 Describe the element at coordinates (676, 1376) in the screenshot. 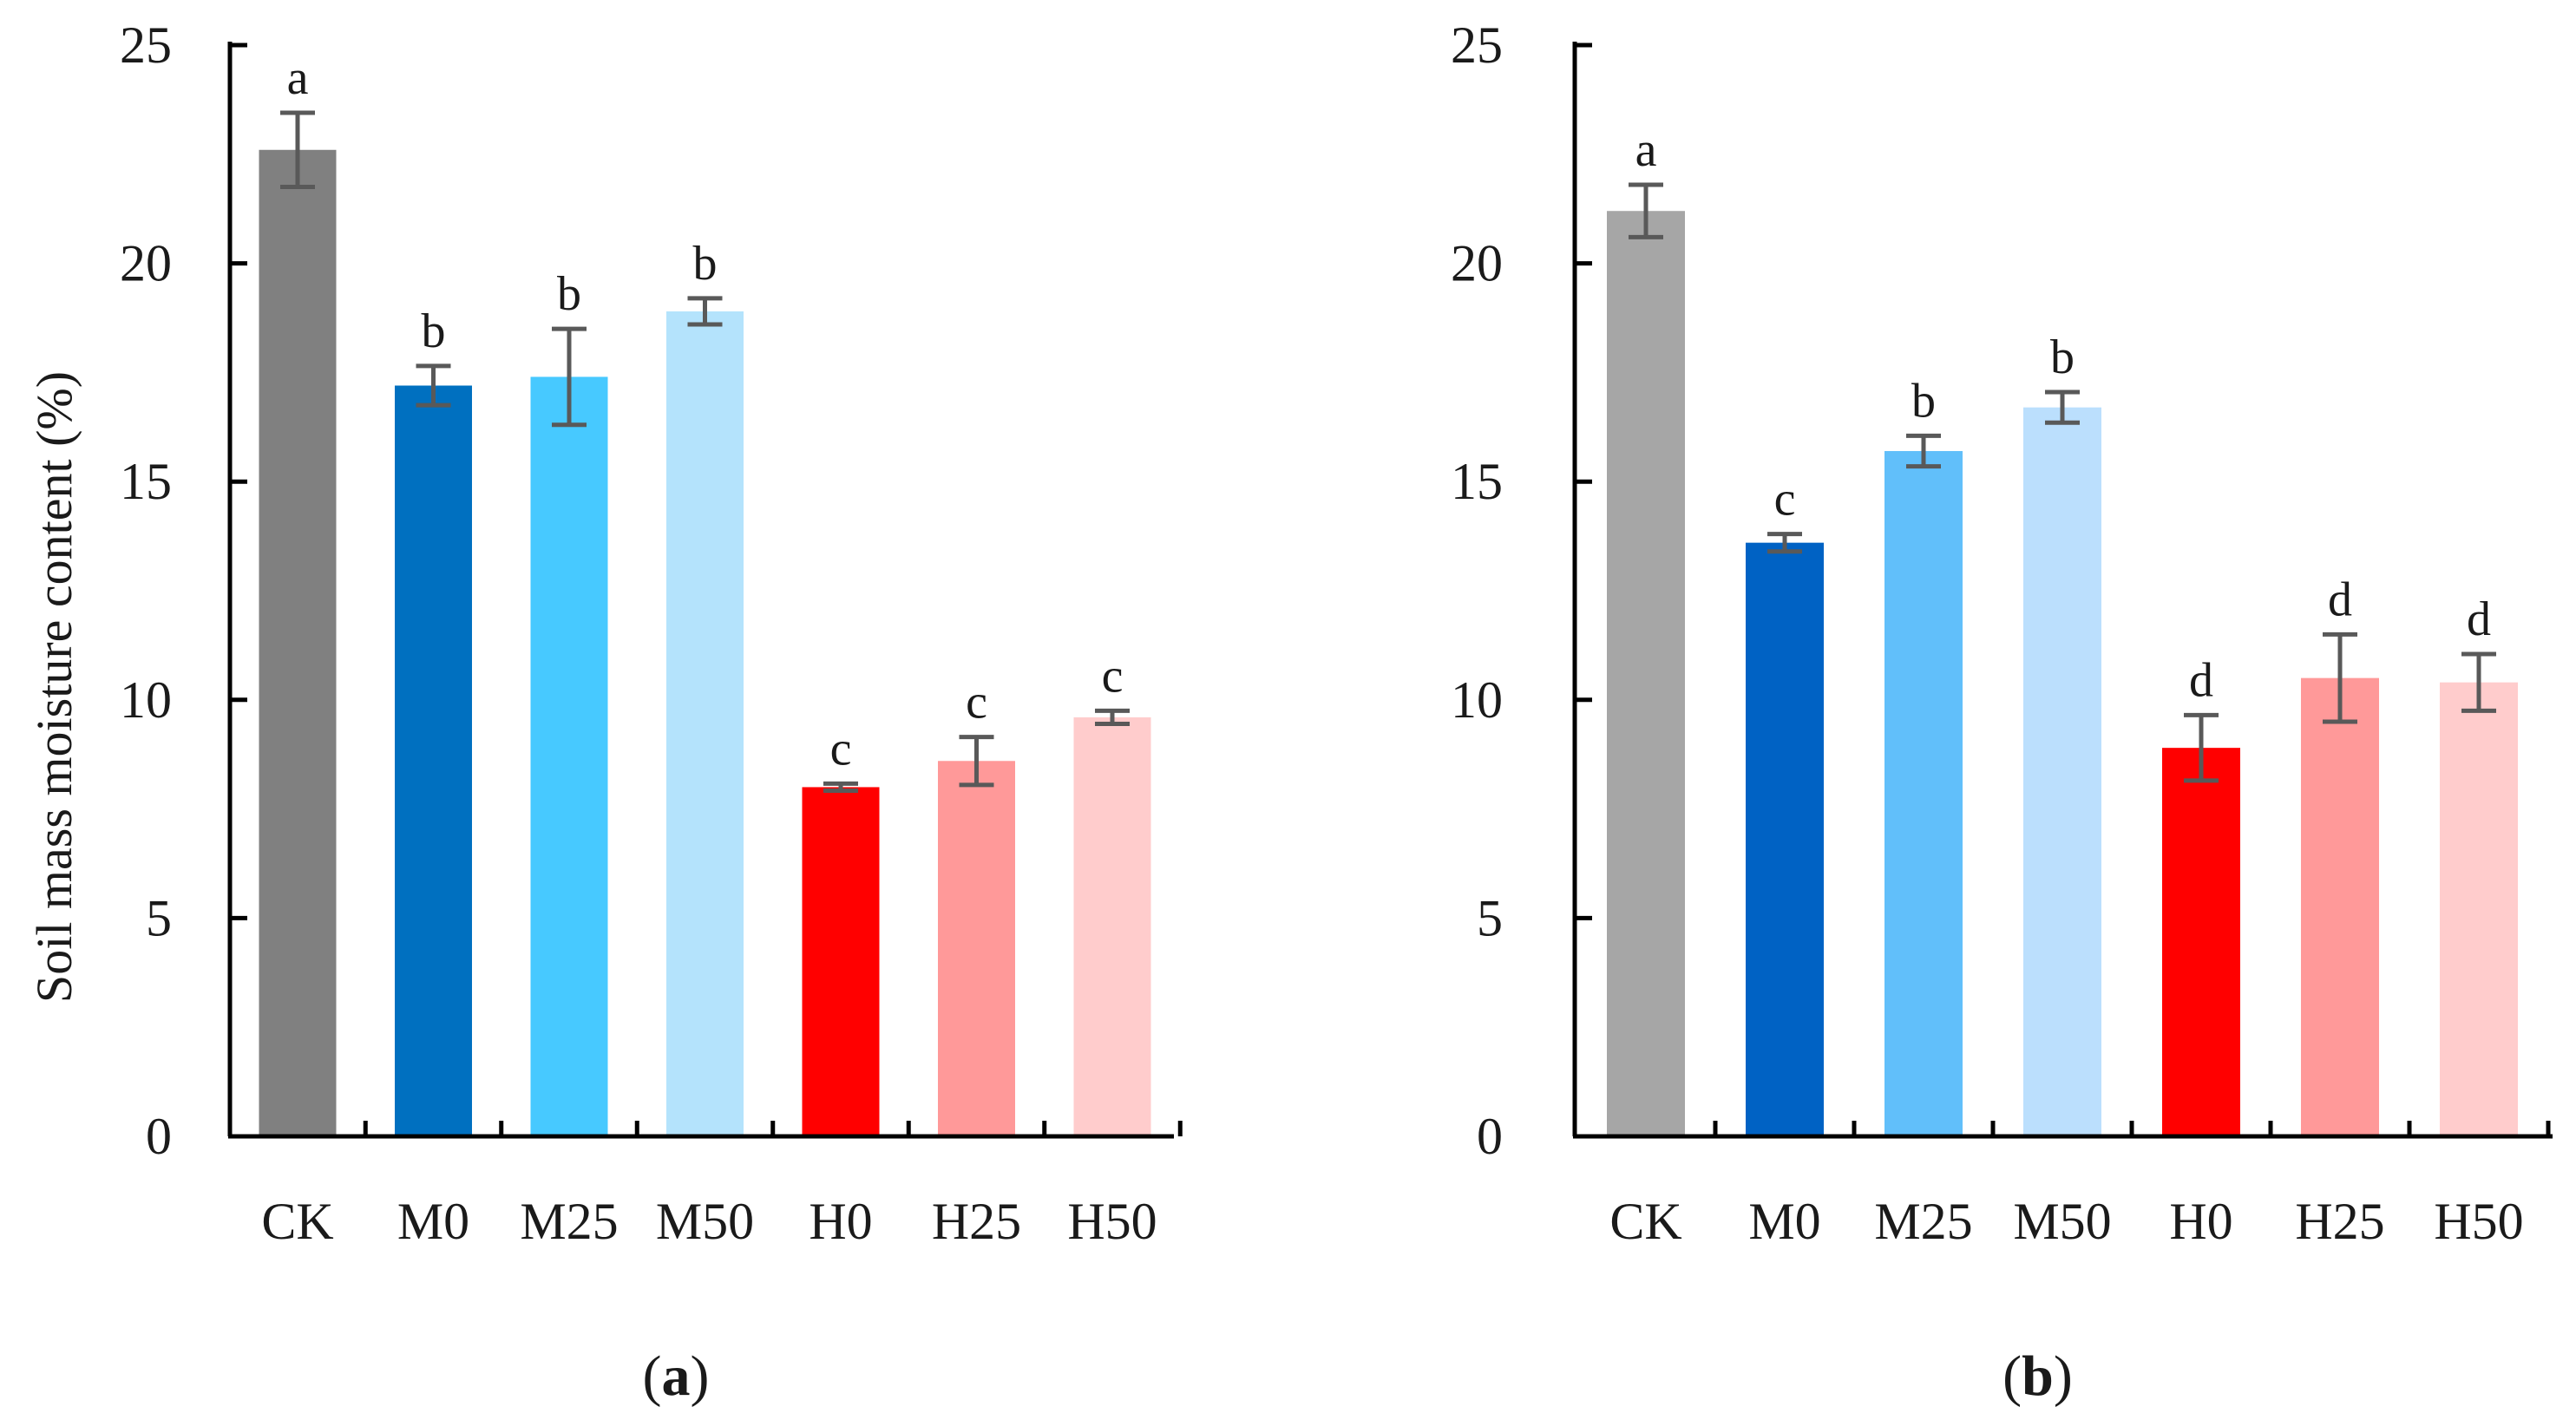

I see `panel-label: (a)` at that location.